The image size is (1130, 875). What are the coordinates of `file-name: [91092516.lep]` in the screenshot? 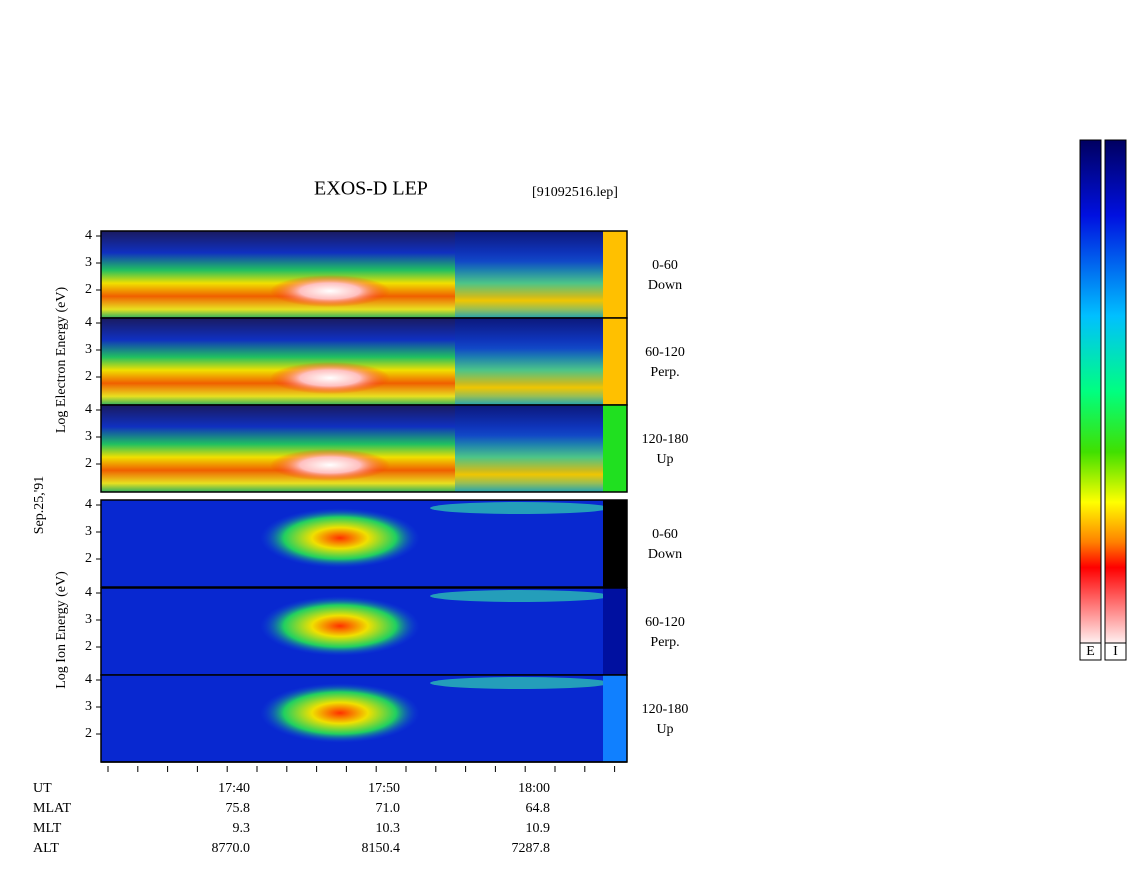 It's located at (575, 192).